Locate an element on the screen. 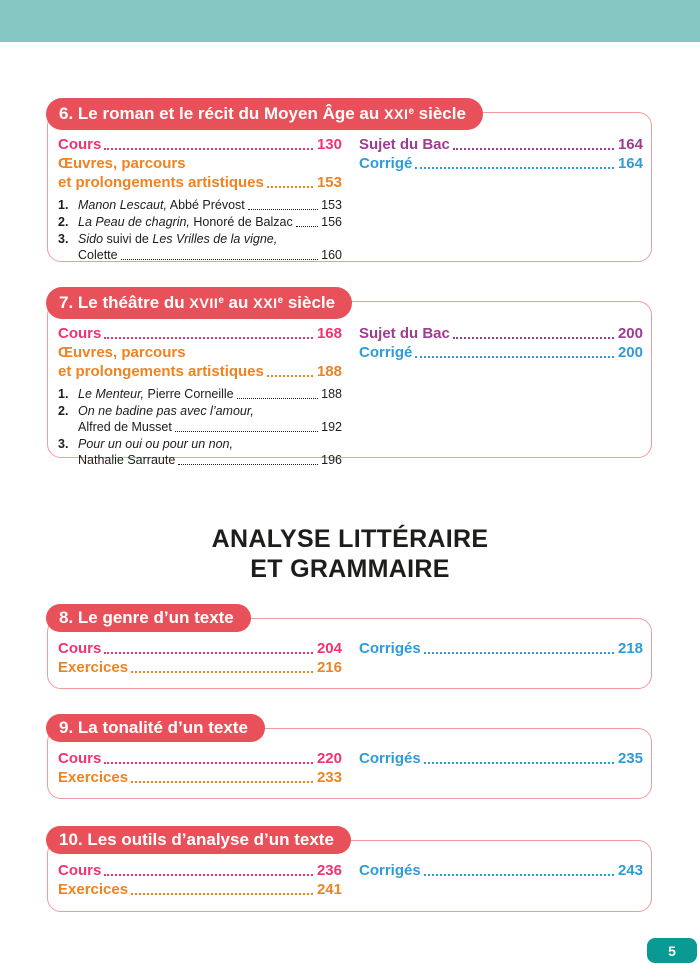 This screenshot has width=700, height=980. part-heading: ANALYSE LITTÉRAIRE ET GRAMMAIRE is located at coordinates (350, 554).